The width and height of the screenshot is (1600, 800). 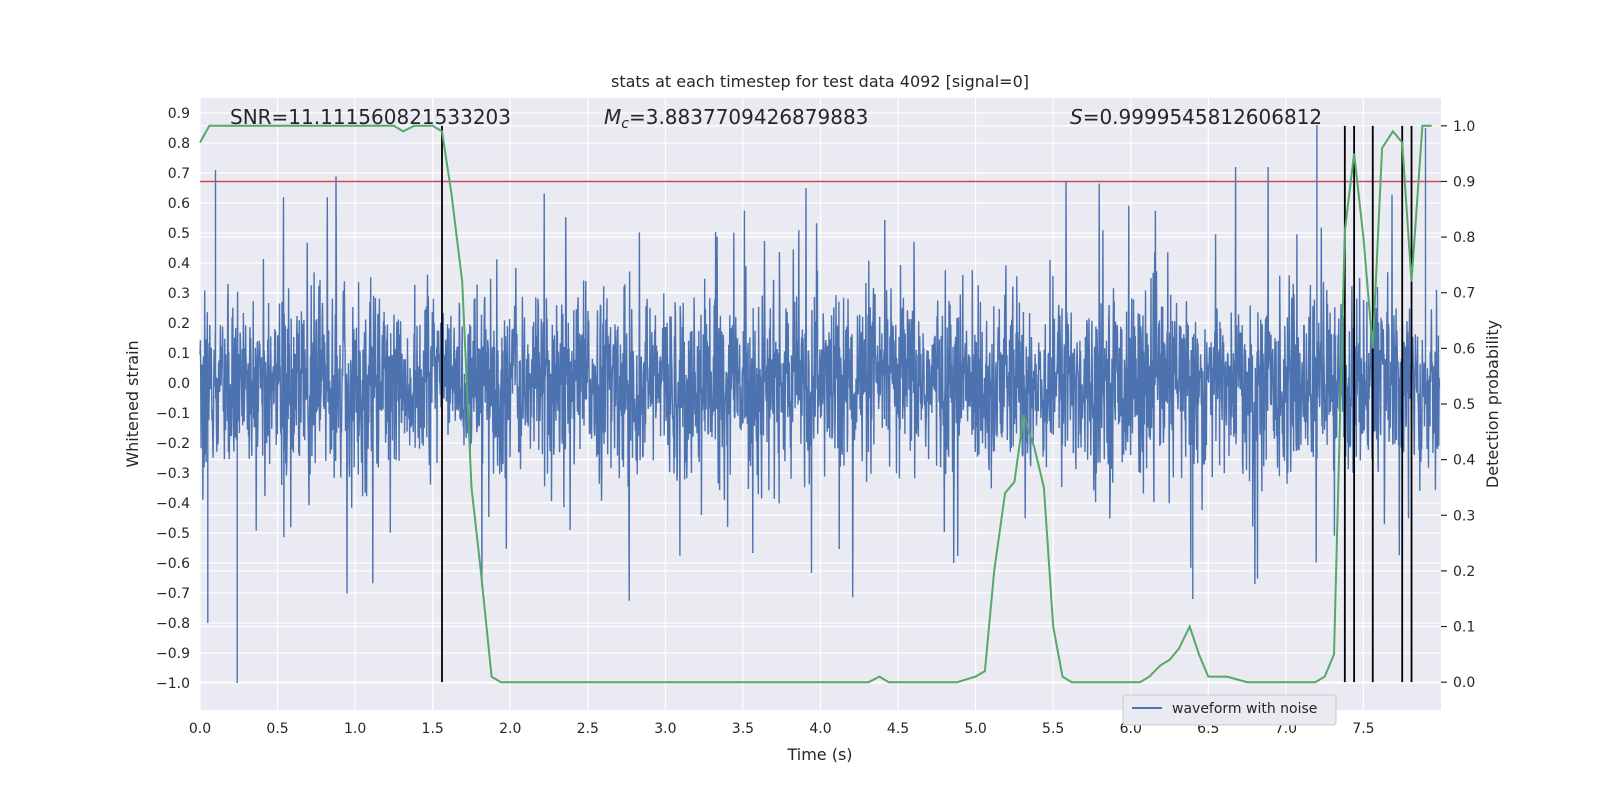 I want to click on y-left-tick-label: −0.1, so click(x=173, y=414).